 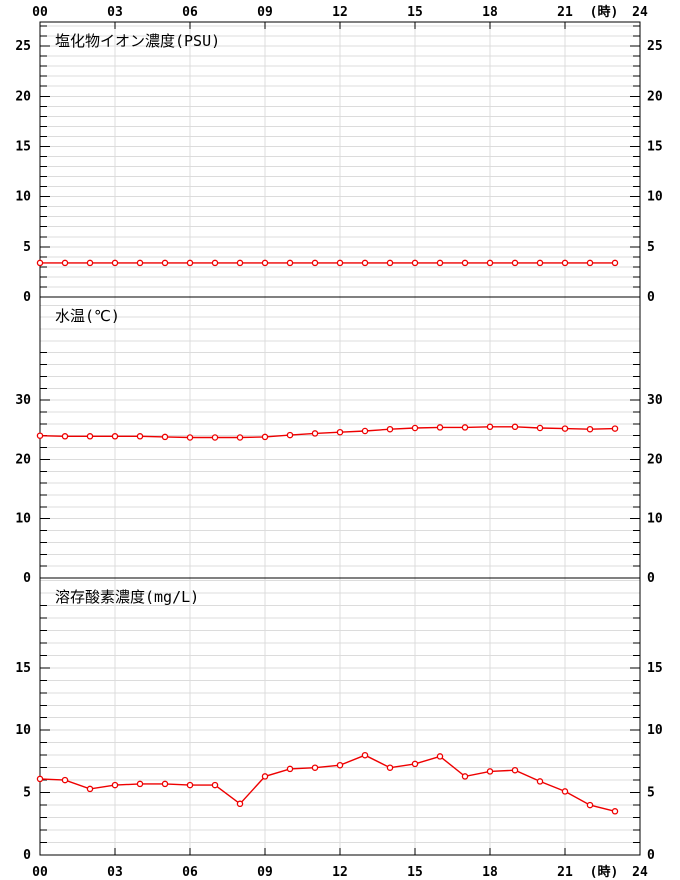 What do you see at coordinates (265, 872) in the screenshot?
I see `hour-label-bottom: 09` at bounding box center [265, 872].